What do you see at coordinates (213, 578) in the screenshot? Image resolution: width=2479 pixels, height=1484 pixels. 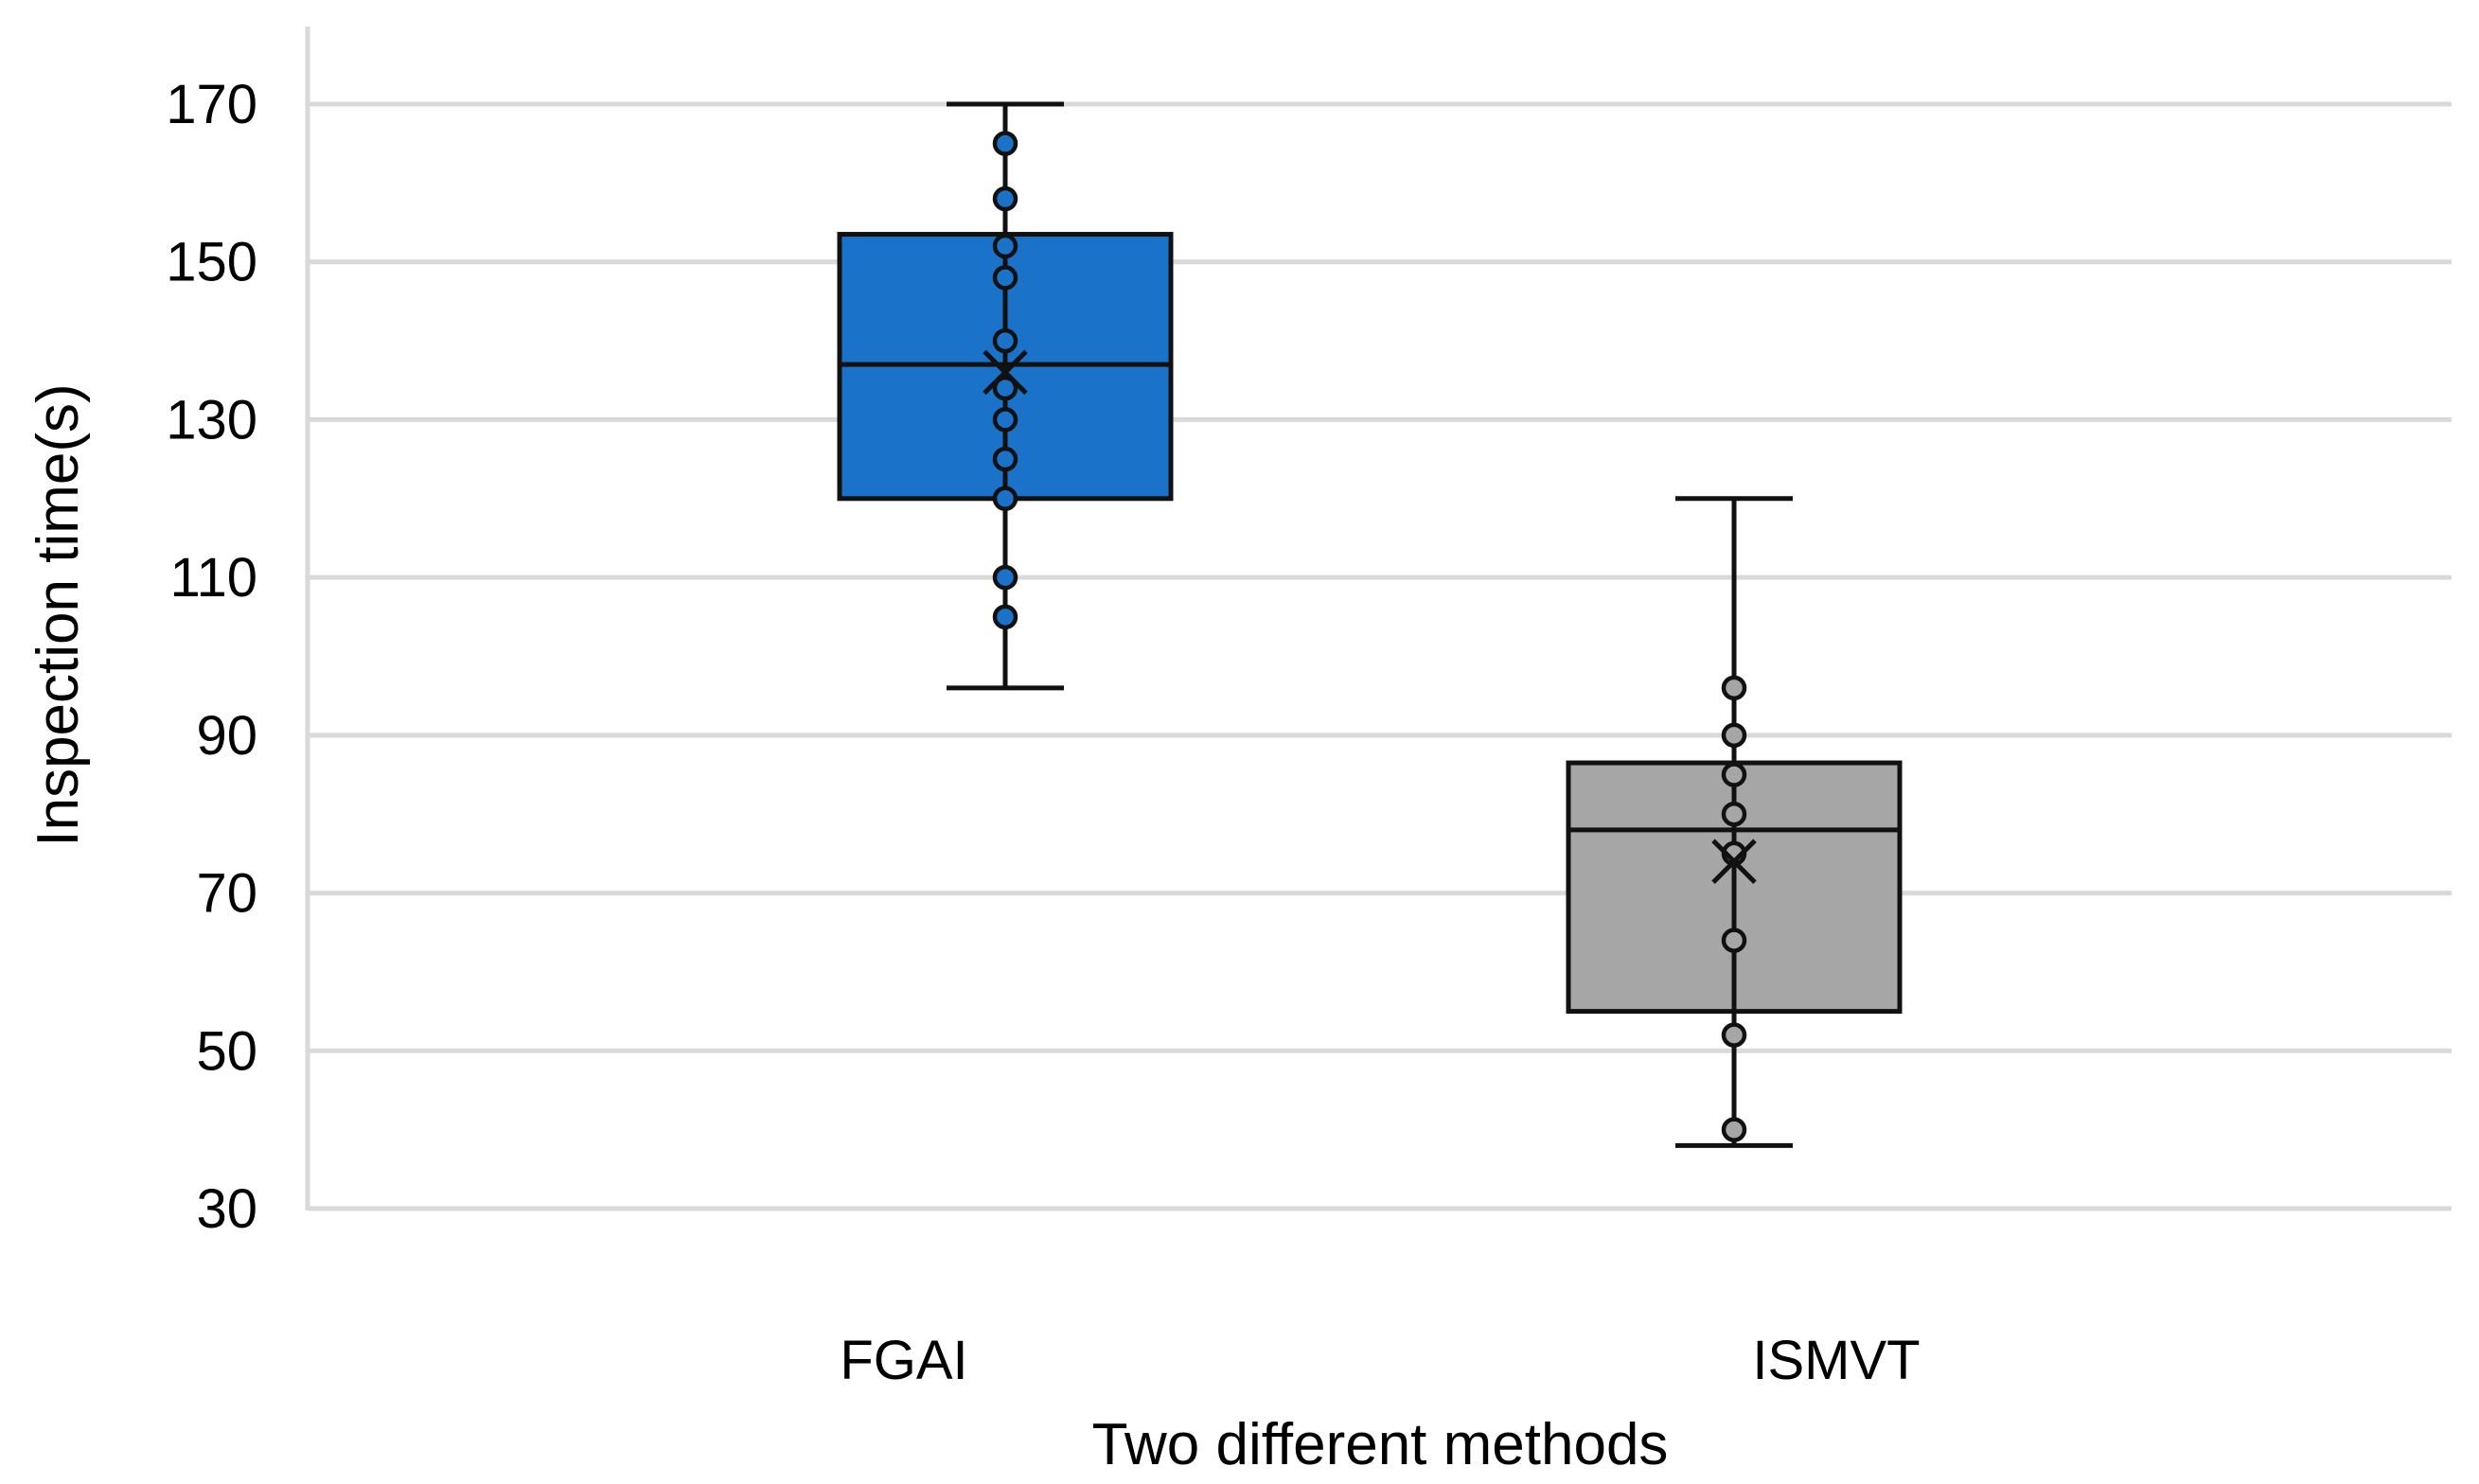 I see `y-tick-label: 110` at bounding box center [213, 578].